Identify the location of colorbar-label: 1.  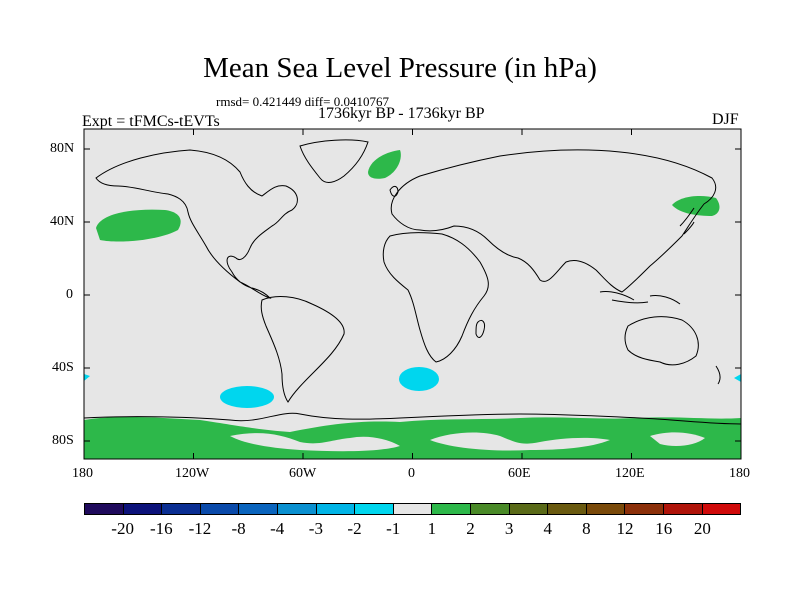
(432, 528).